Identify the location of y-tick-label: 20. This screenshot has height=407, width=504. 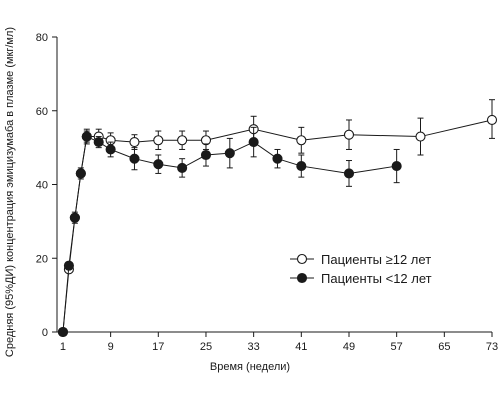
(42, 259).